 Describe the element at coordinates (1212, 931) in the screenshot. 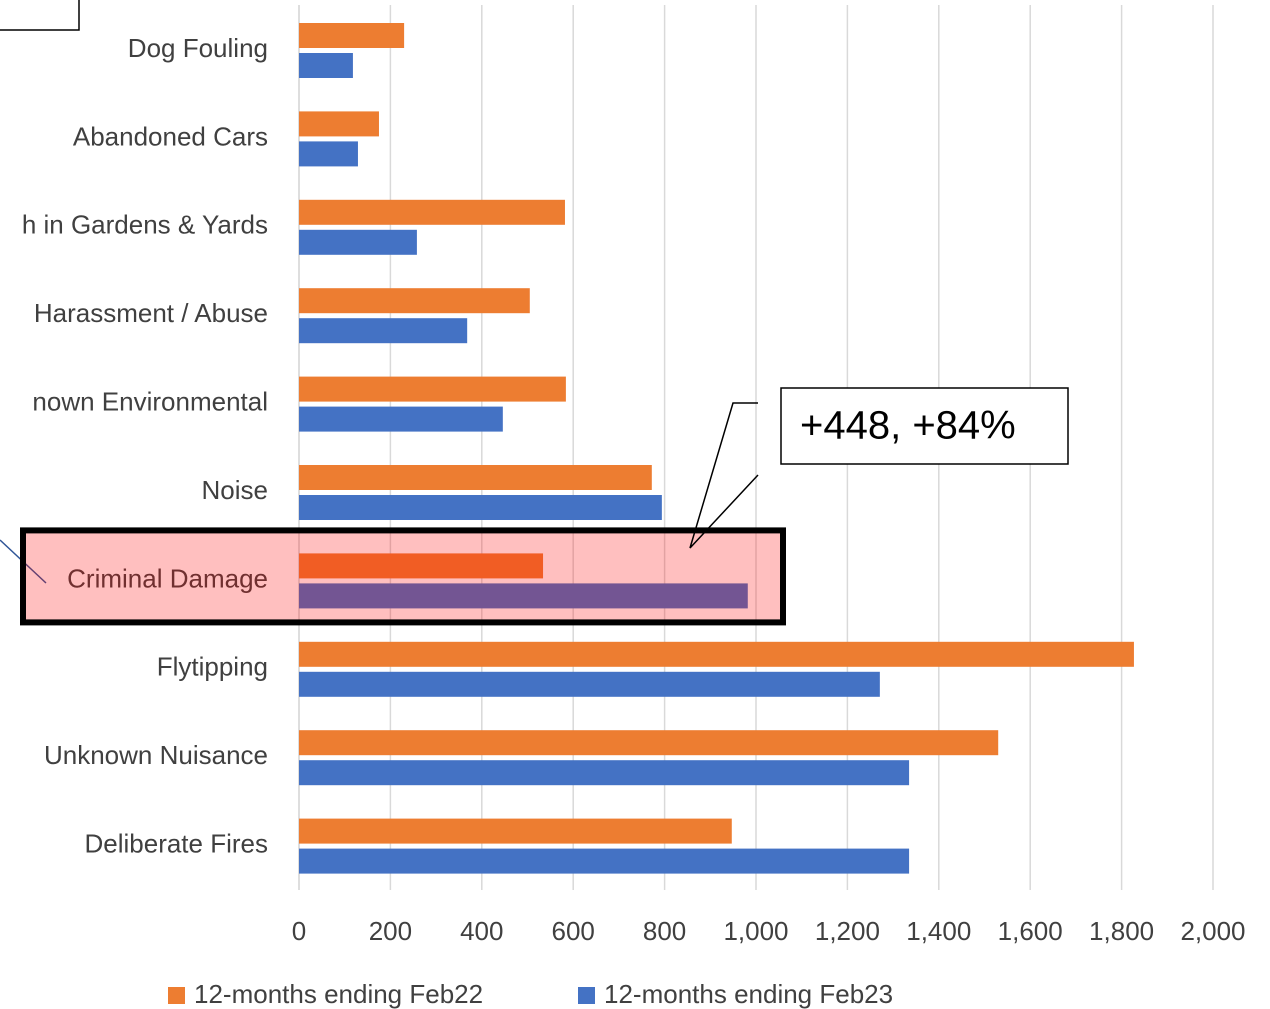

I see `x-tick-label: 2,000` at that location.